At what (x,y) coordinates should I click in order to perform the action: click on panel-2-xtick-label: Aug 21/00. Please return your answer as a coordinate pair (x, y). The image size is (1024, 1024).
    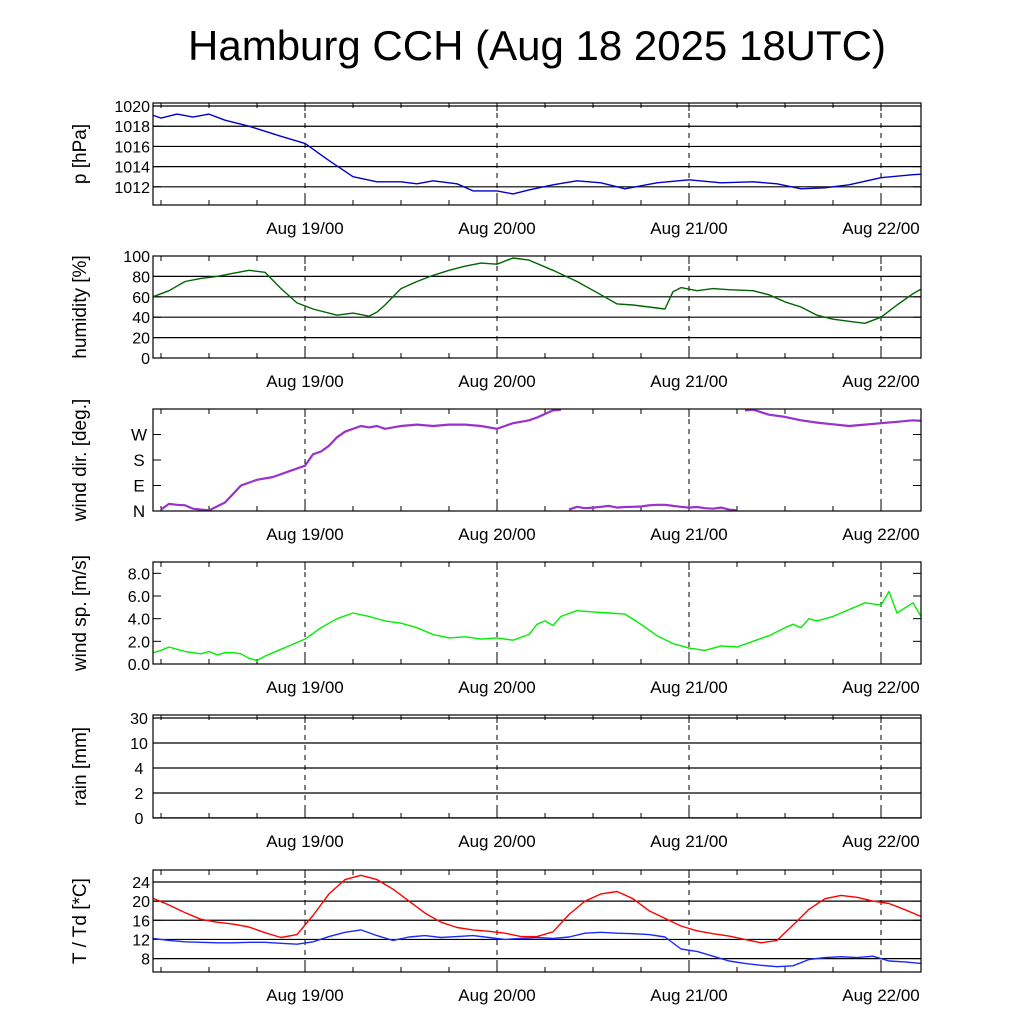
    Looking at the image, I should click on (689, 381).